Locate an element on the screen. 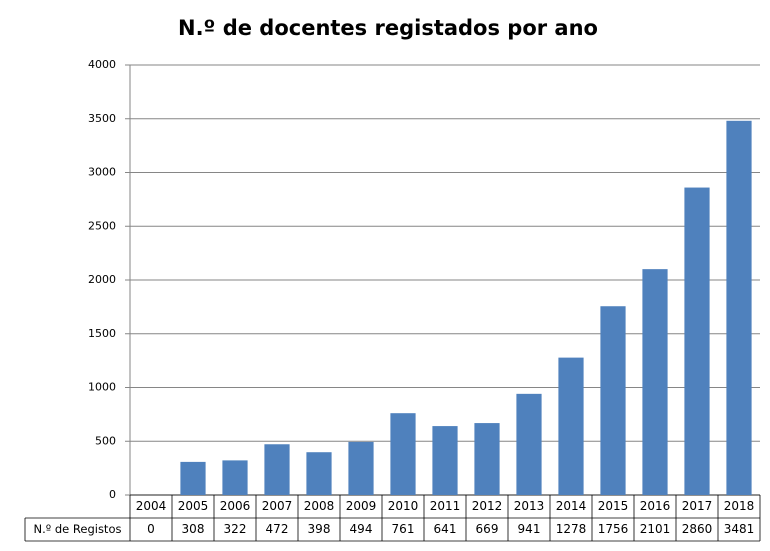 The image size is (770, 551). y-tick-label: 4000 is located at coordinates (102, 64).